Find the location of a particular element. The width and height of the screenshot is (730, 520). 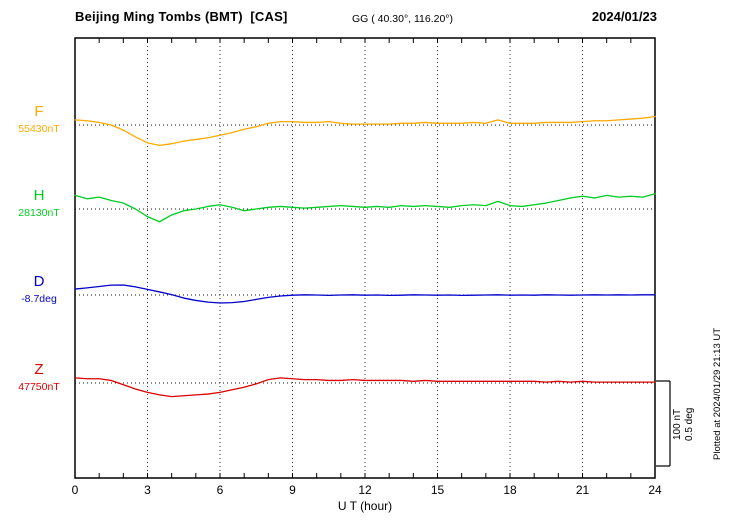

scale-bar-nt-label: 100 nT is located at coordinates (677, 424).